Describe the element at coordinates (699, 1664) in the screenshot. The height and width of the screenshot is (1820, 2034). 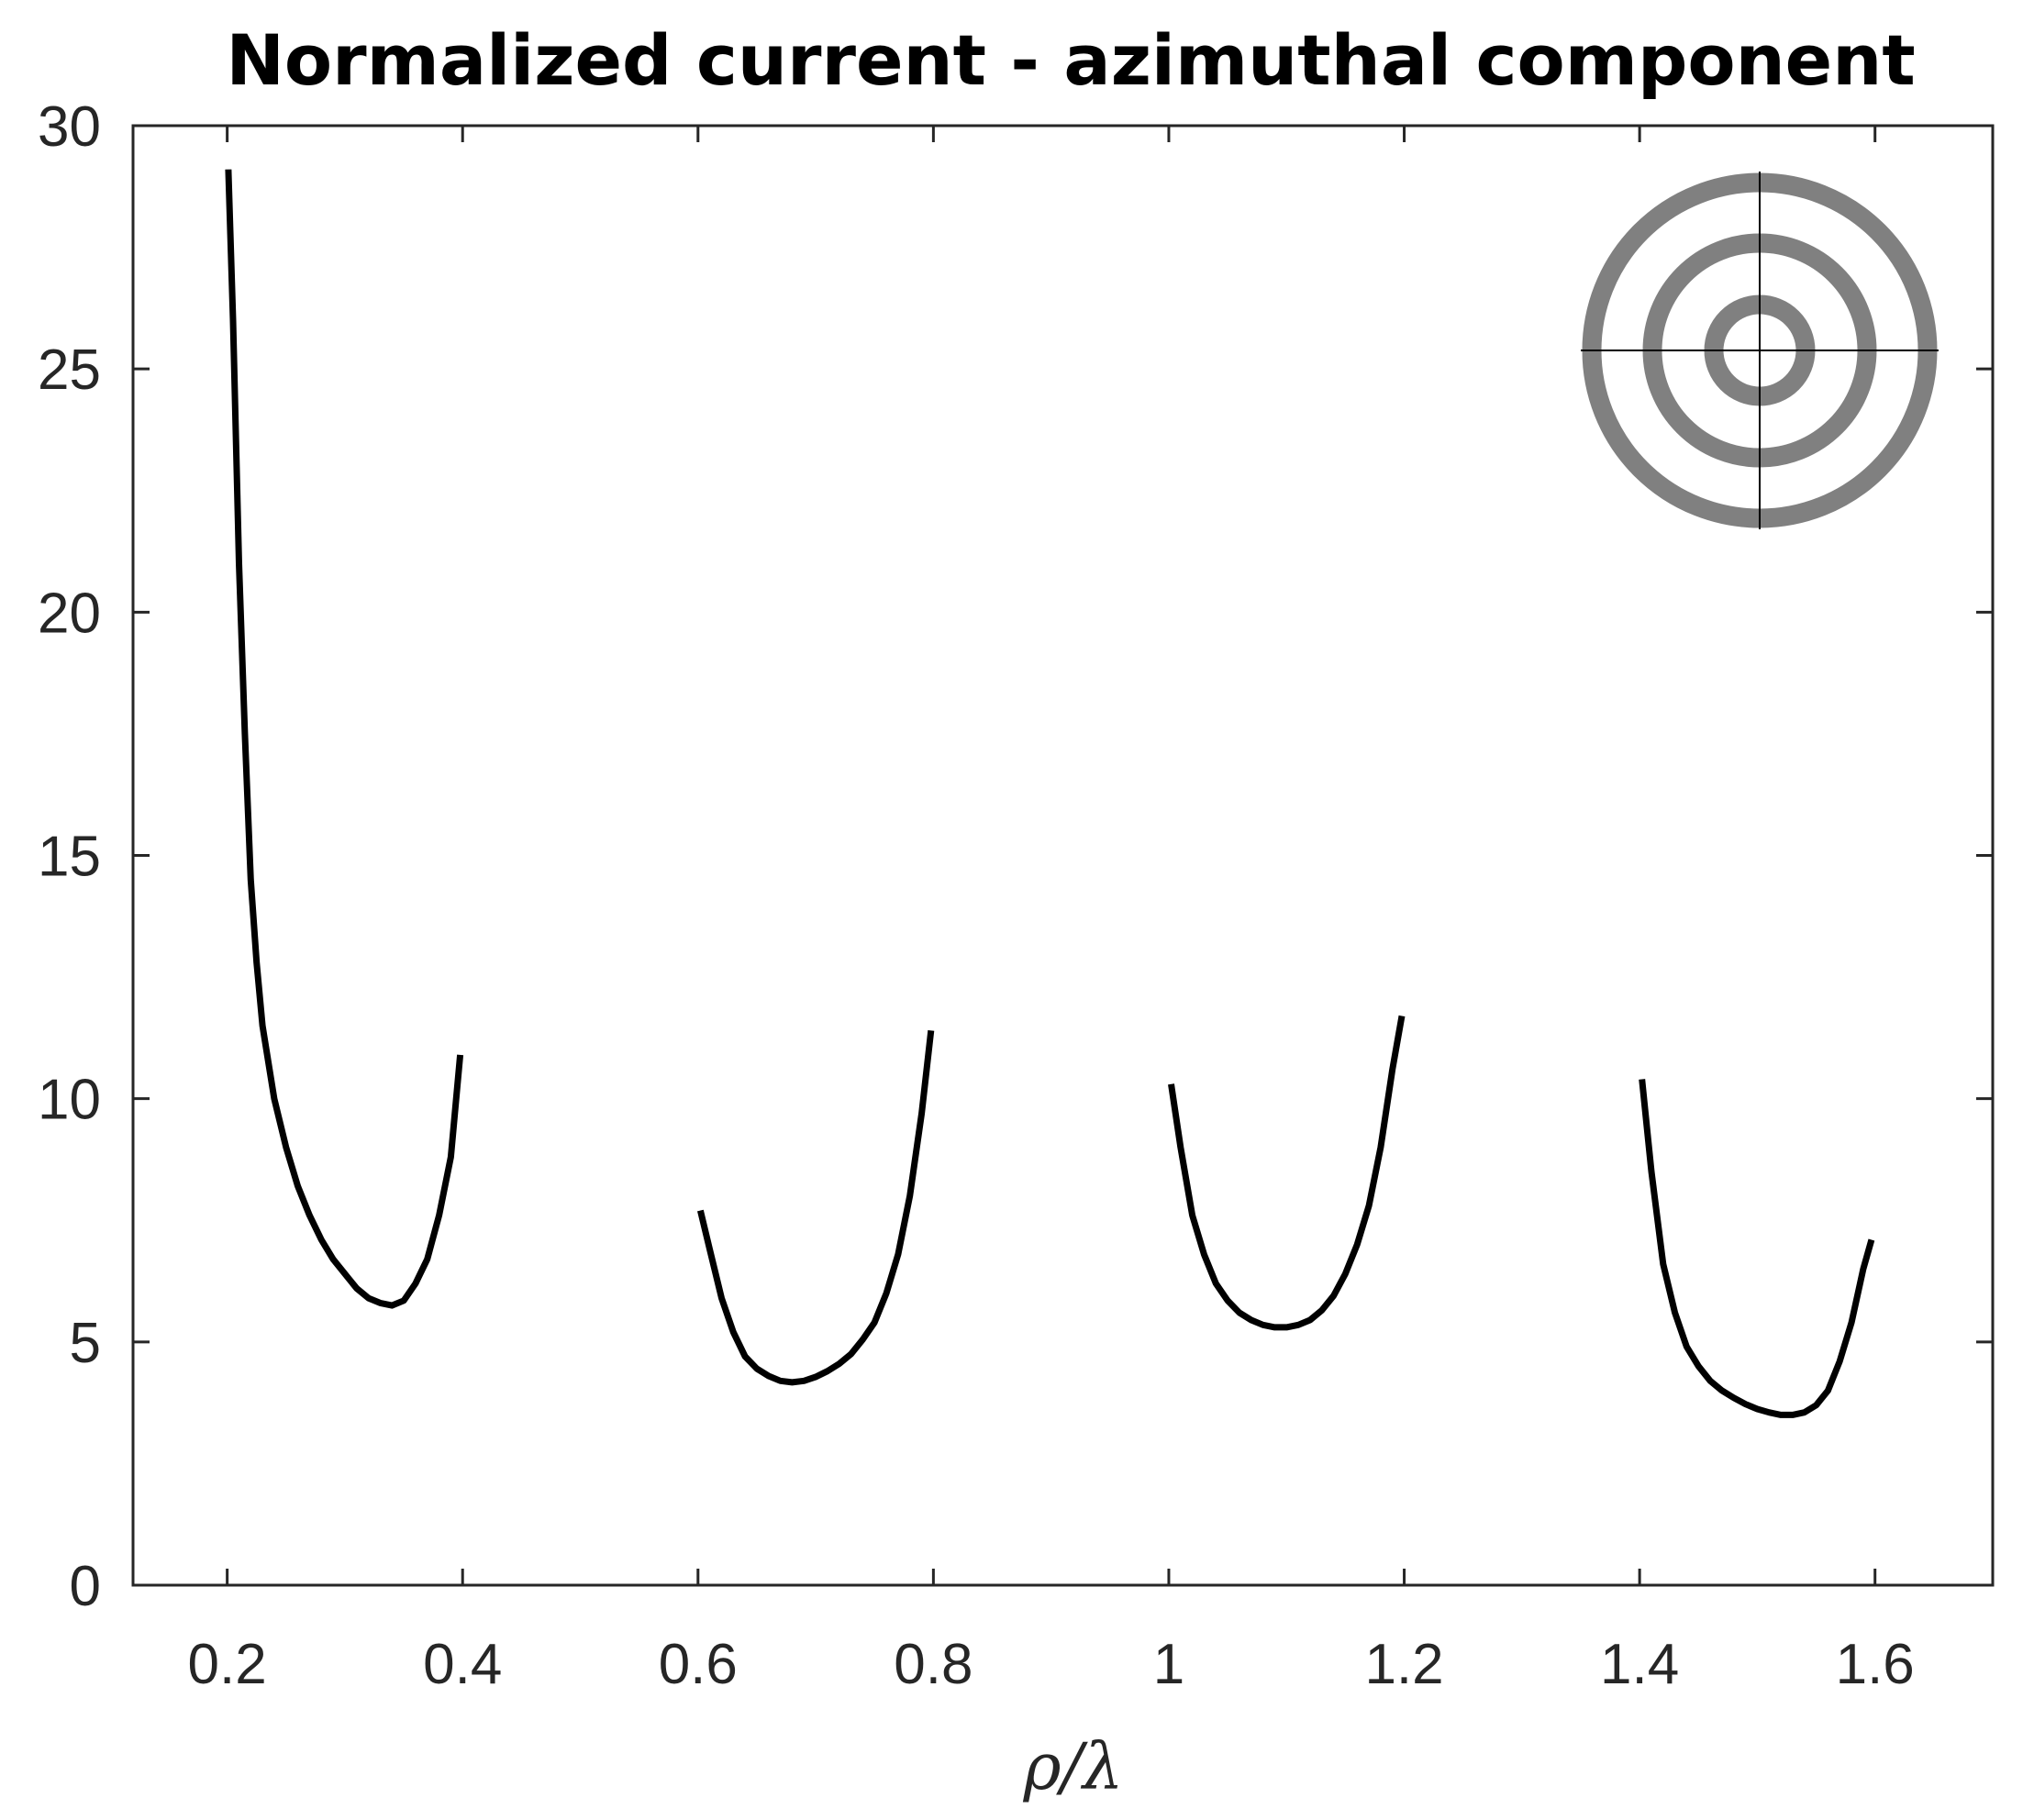
I see `x-tick-label: 0.6` at that location.